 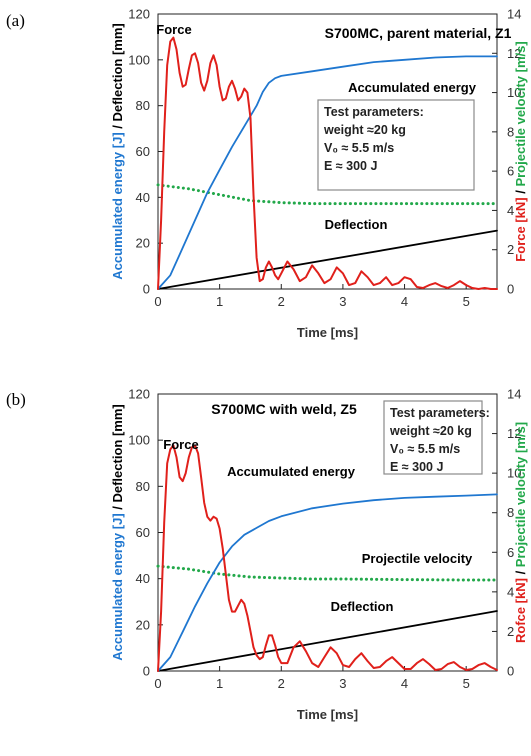 What do you see at coordinates (16, 399) in the screenshot?
I see `panel-label: (b)` at bounding box center [16, 399].